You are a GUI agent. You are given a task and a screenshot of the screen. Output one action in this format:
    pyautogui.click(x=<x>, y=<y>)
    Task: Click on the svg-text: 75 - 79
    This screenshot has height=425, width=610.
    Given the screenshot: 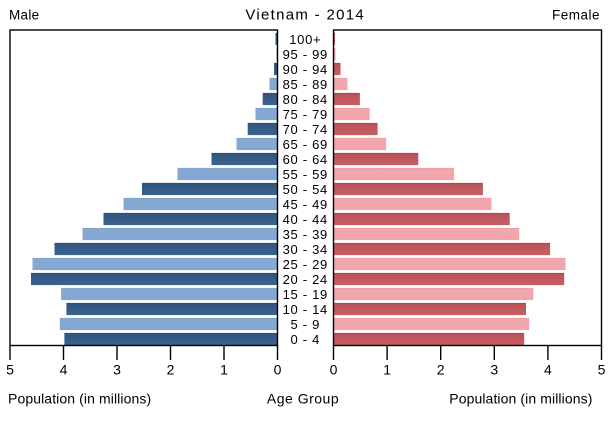 What is the action you would take?
    pyautogui.click(x=305, y=114)
    